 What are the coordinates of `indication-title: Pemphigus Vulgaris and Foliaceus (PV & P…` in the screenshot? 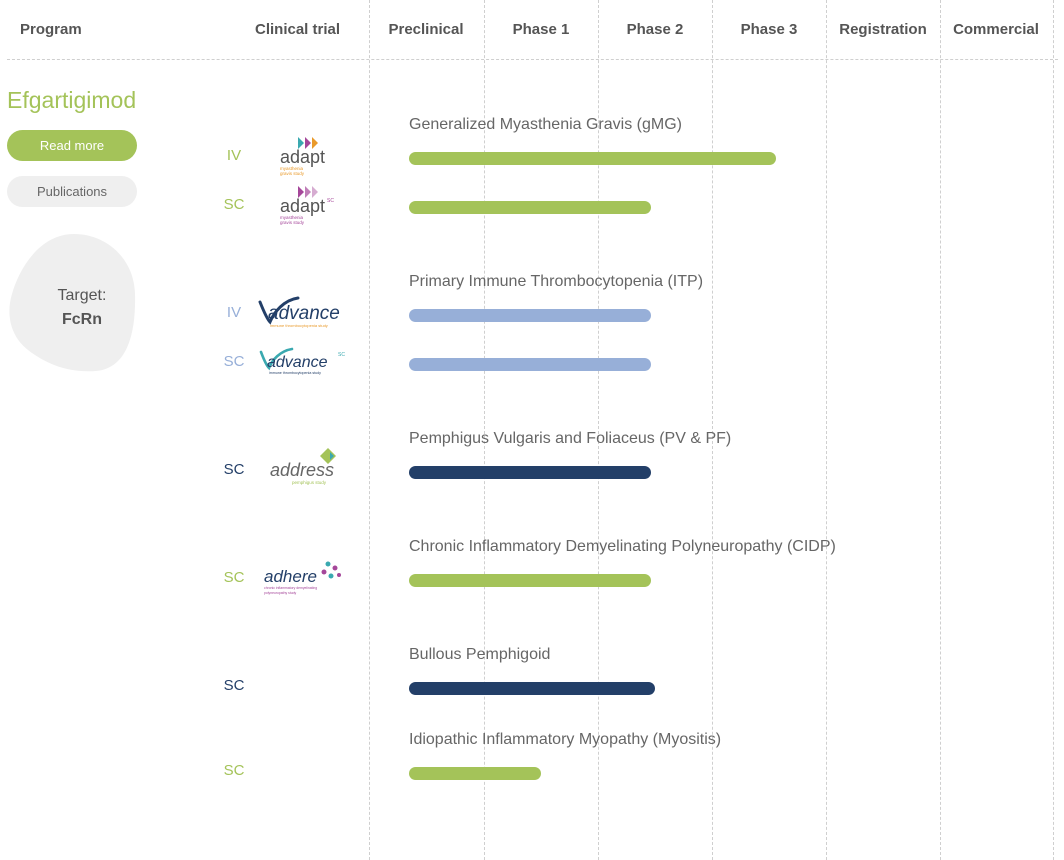 It's located at (570, 438).